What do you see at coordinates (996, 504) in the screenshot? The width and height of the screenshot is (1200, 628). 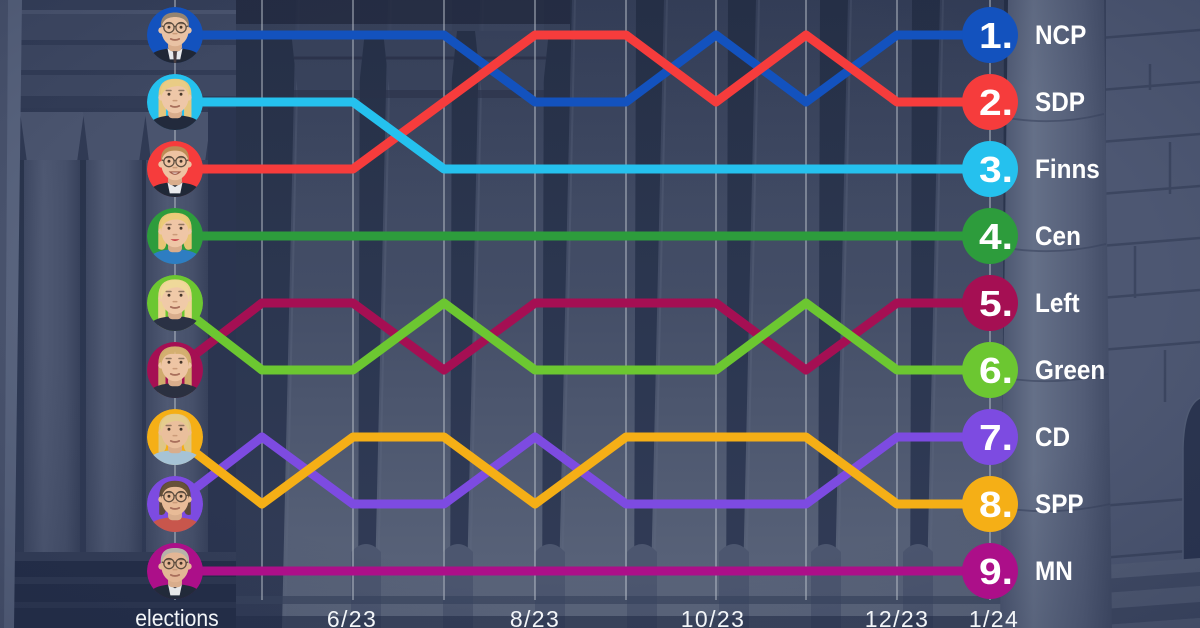 I see `svg-text: 8.` at bounding box center [996, 504].